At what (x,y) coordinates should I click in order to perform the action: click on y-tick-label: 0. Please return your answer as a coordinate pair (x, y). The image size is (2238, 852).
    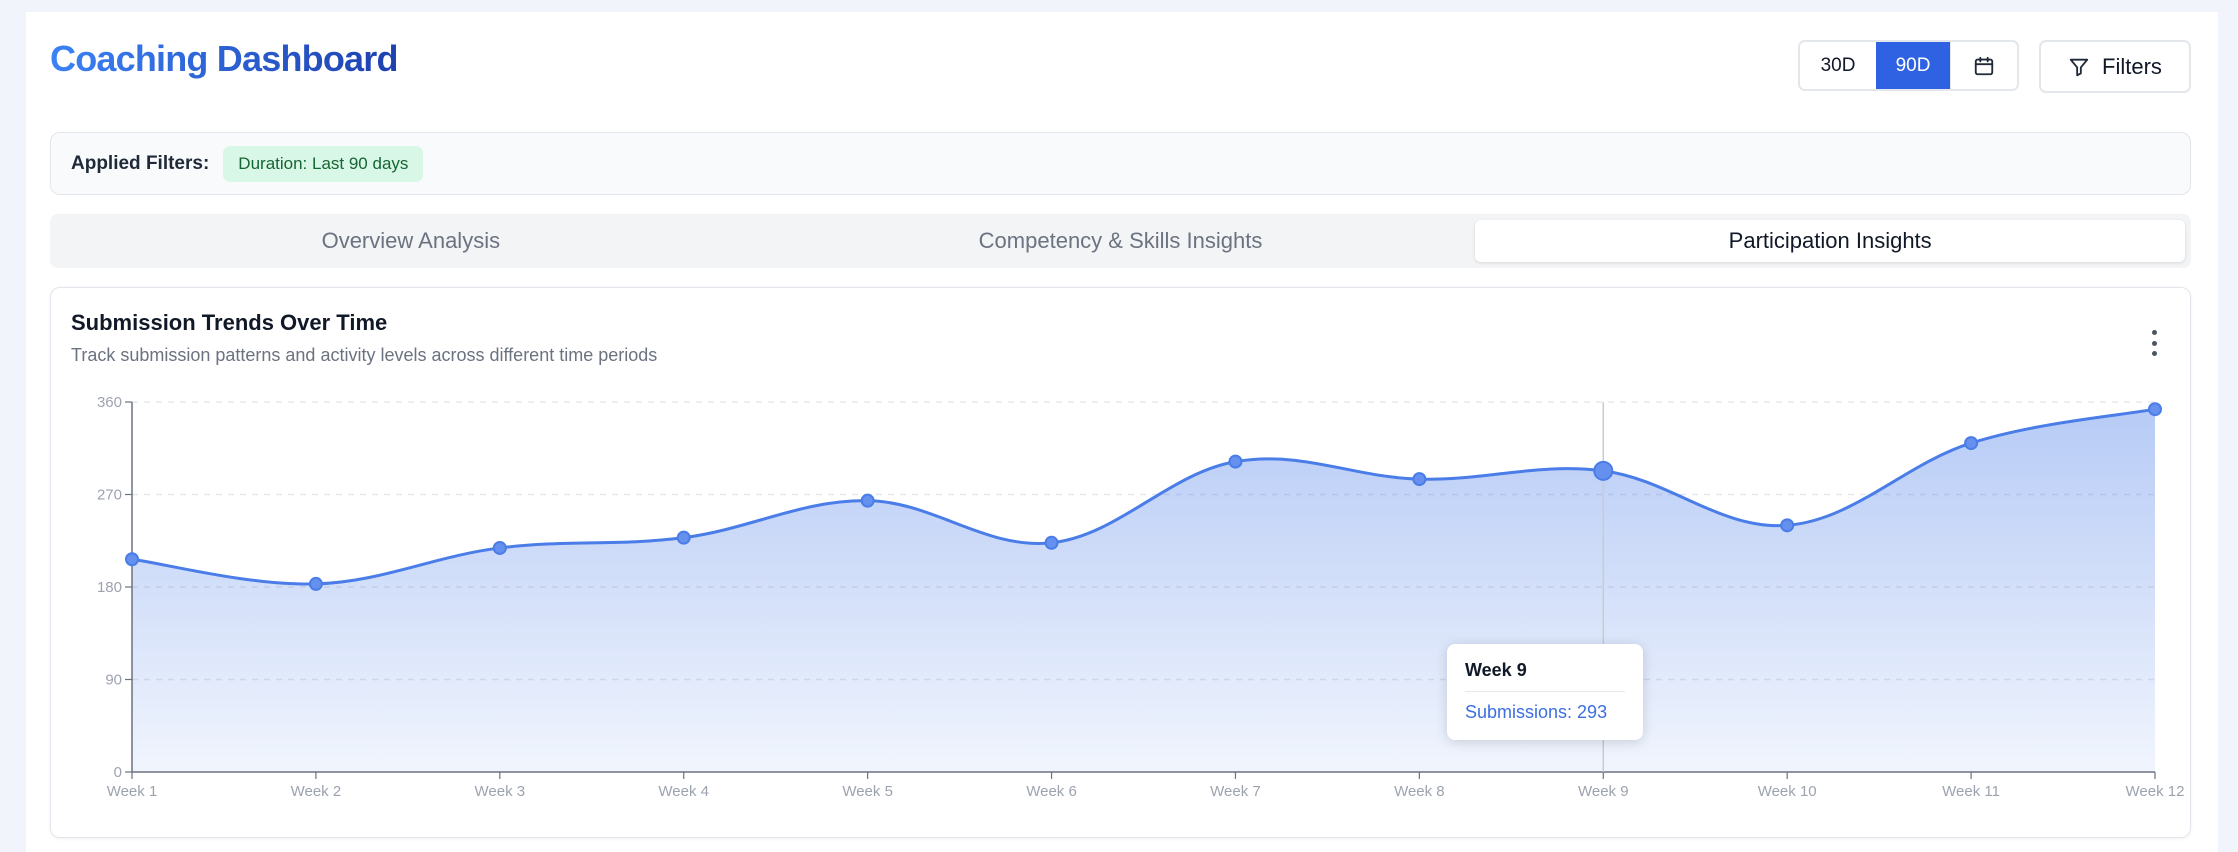
    Looking at the image, I should click on (118, 772).